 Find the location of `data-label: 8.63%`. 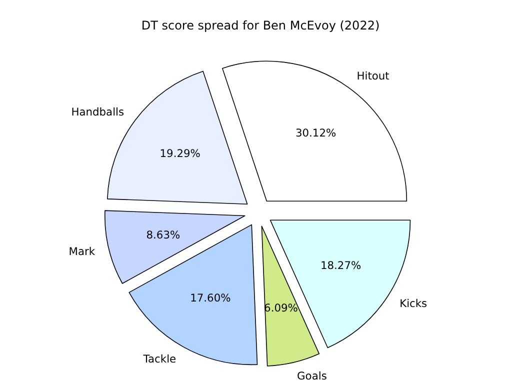

data-label: 8.63% is located at coordinates (163, 235).